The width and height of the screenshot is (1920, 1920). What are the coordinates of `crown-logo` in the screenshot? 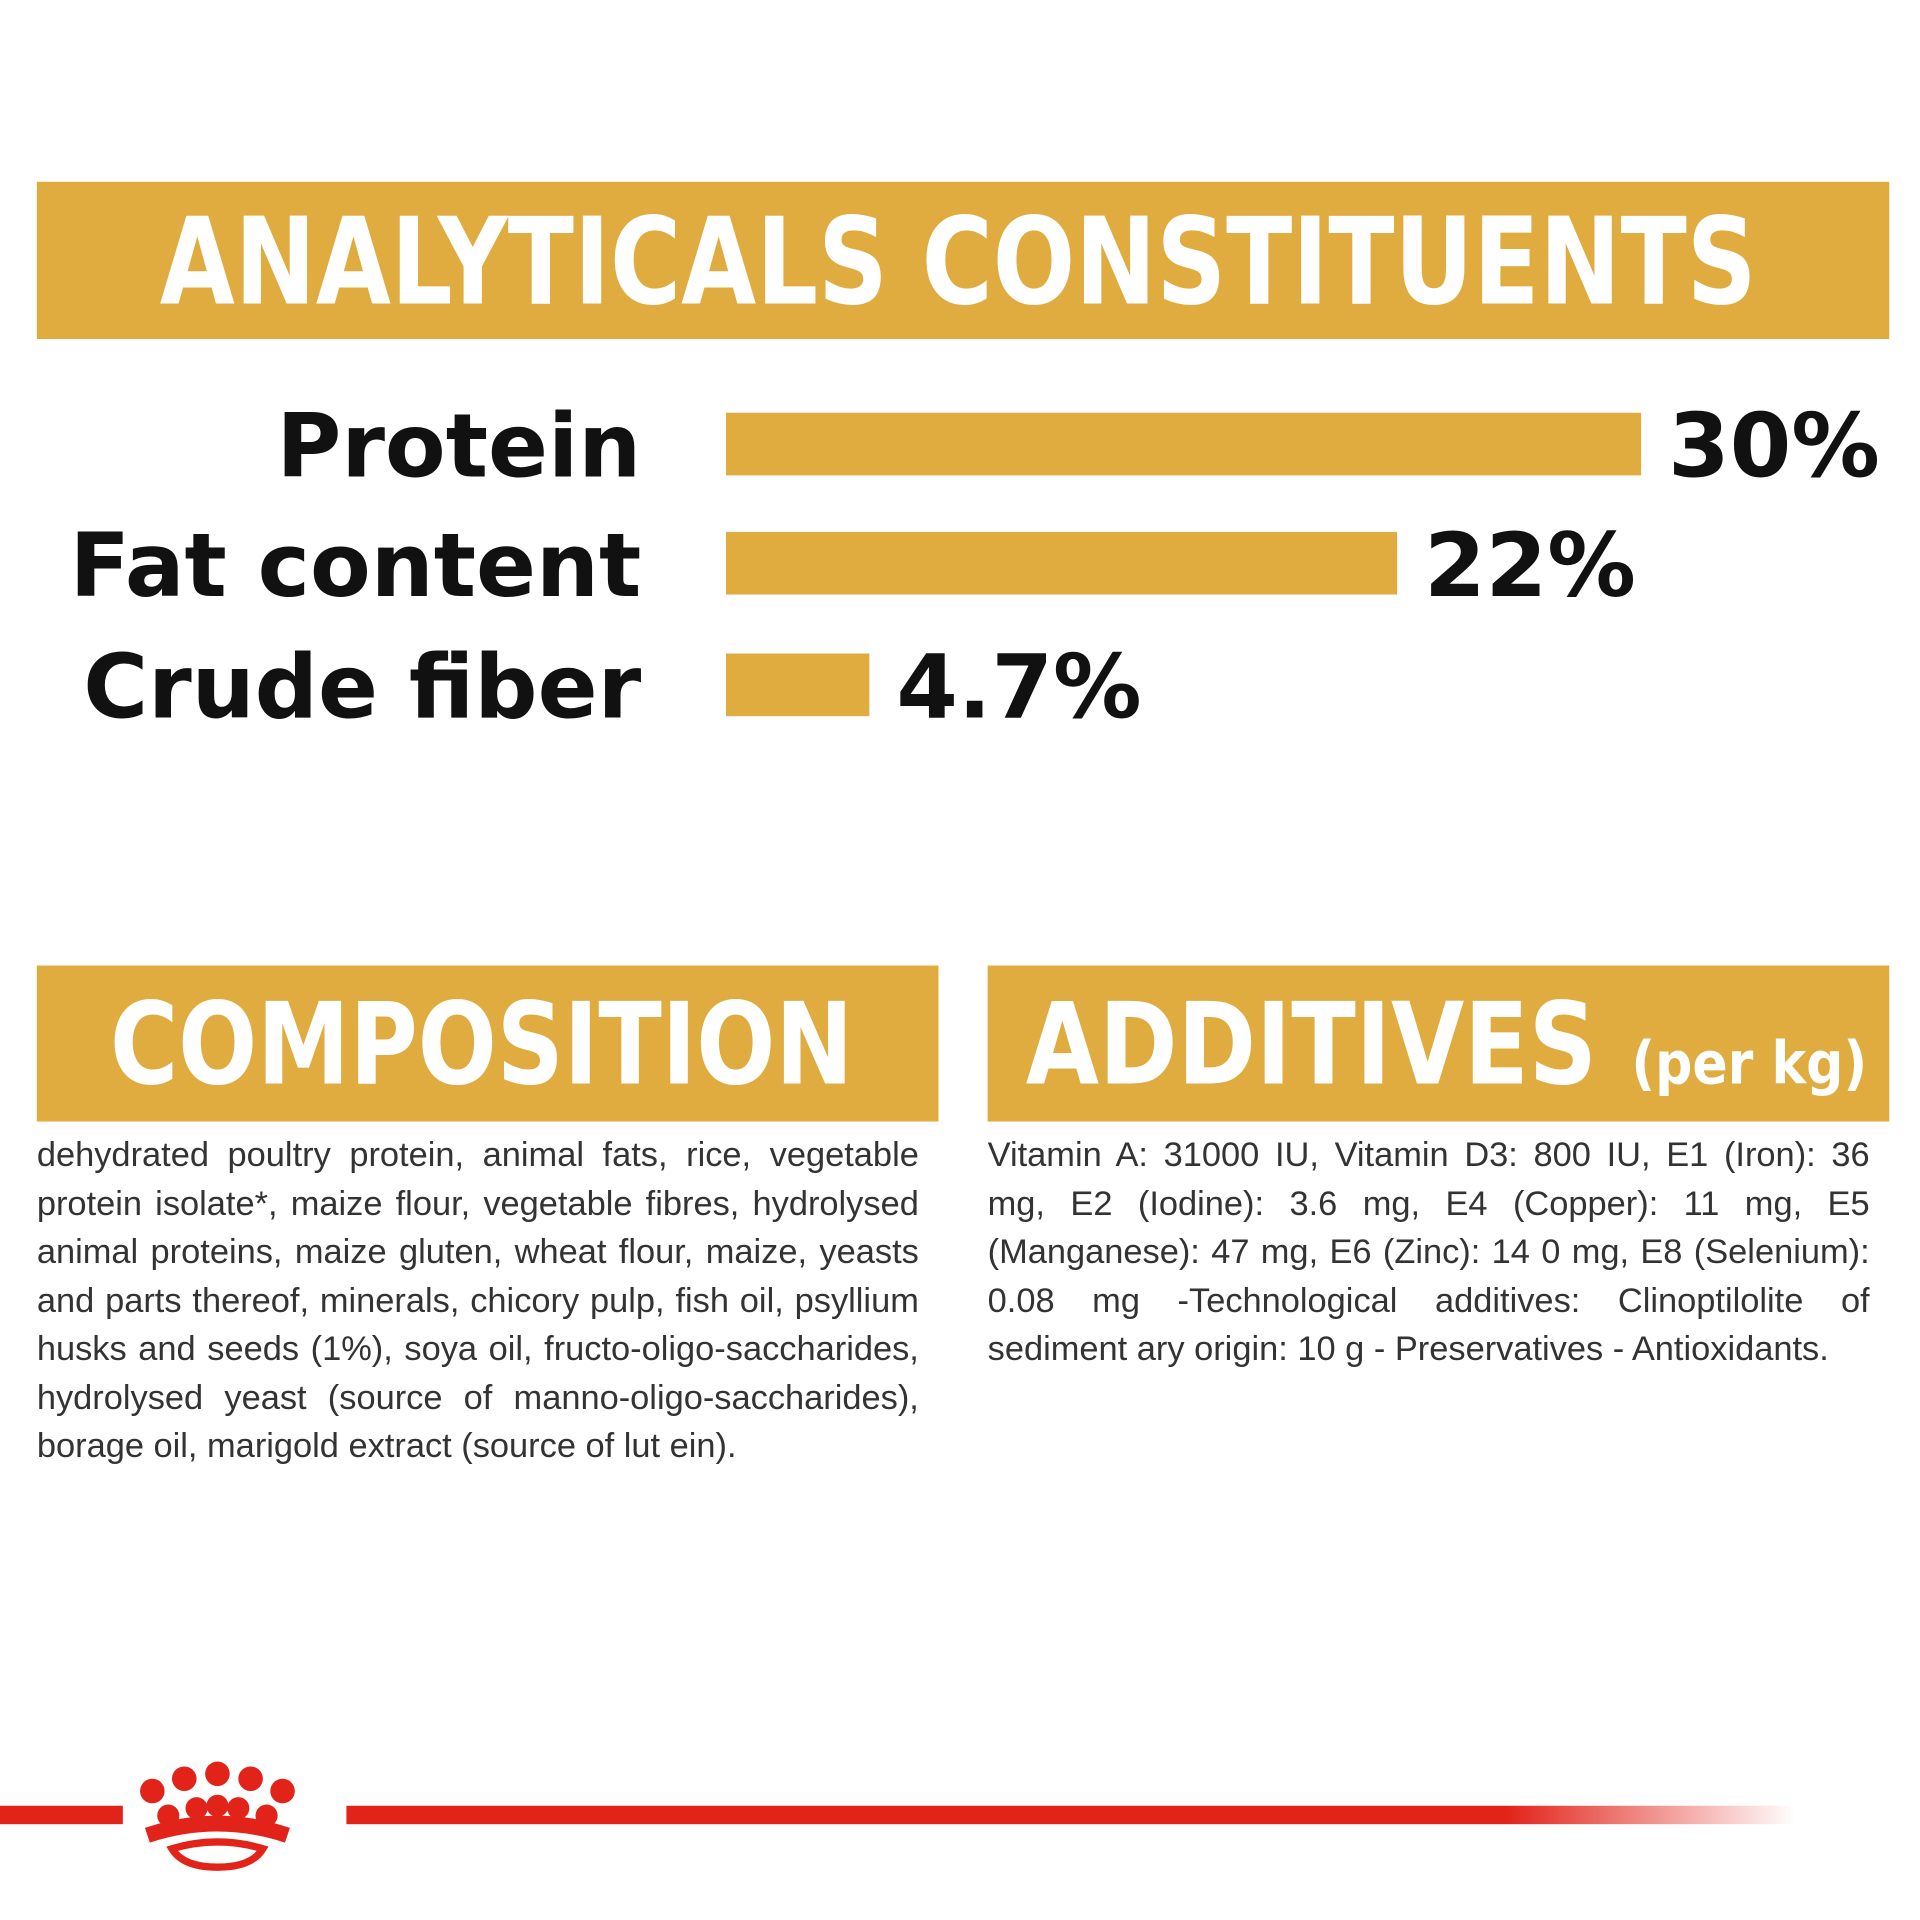 It's located at (217, 1816).